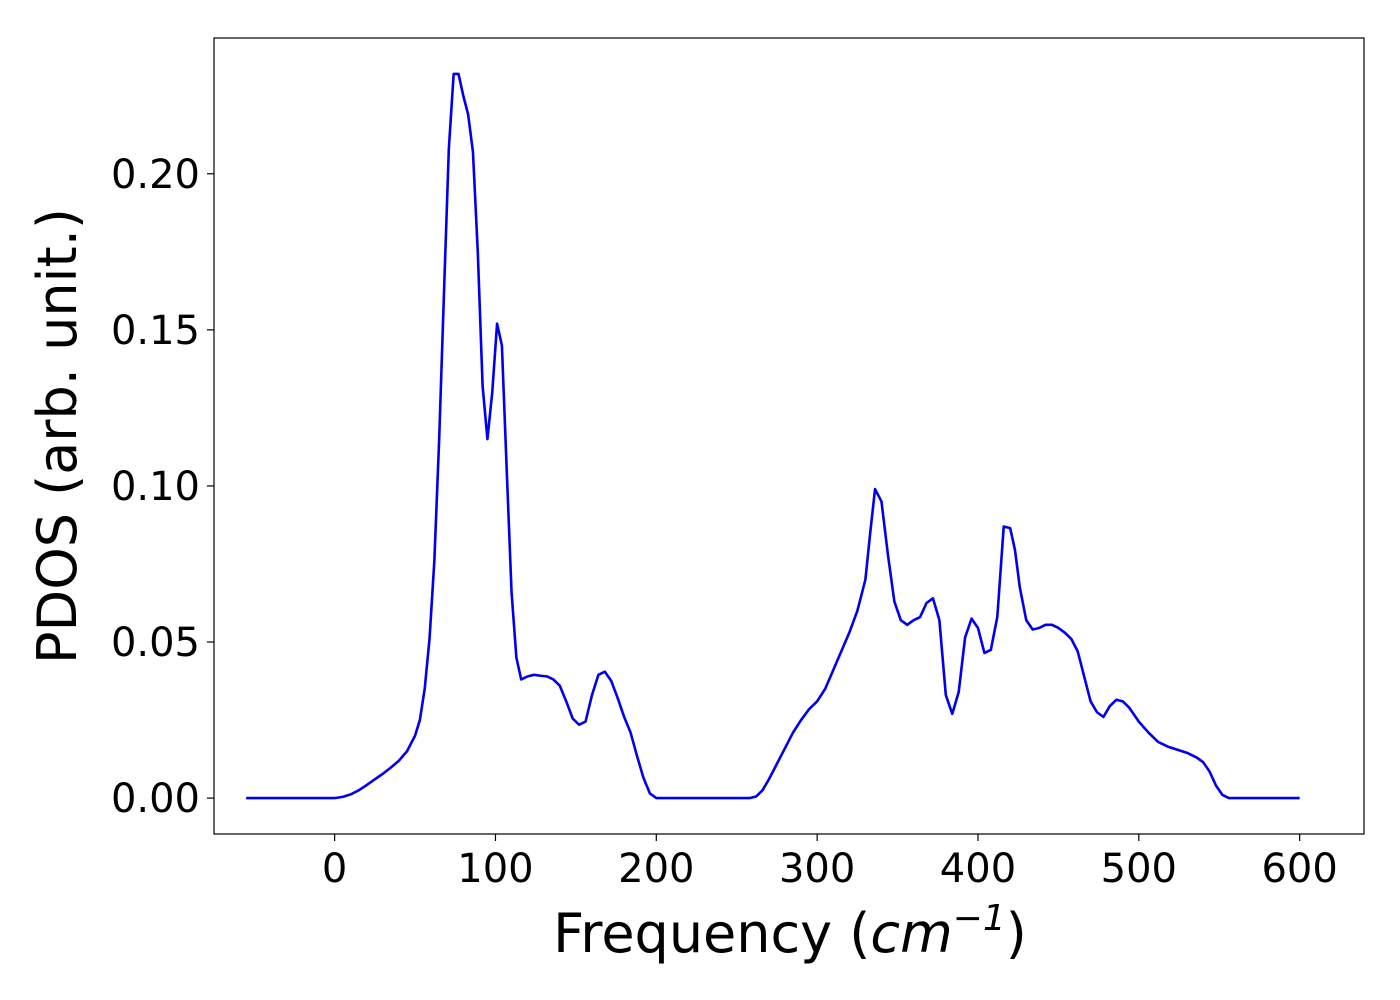 The height and width of the screenshot is (1000, 1400). What do you see at coordinates (495, 869) in the screenshot?
I see `x-tick-label: 100` at bounding box center [495, 869].